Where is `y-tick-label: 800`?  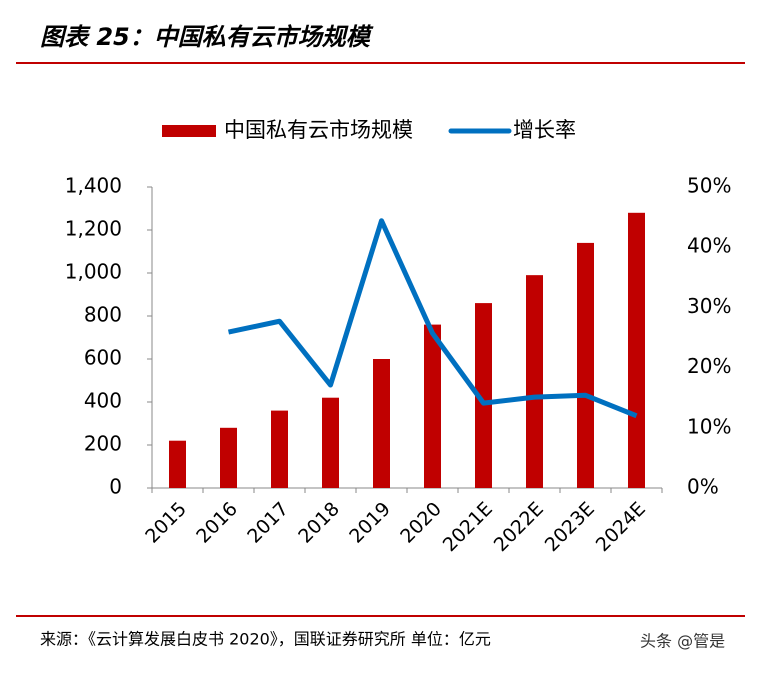
y-tick-label: 800 is located at coordinates (103, 315).